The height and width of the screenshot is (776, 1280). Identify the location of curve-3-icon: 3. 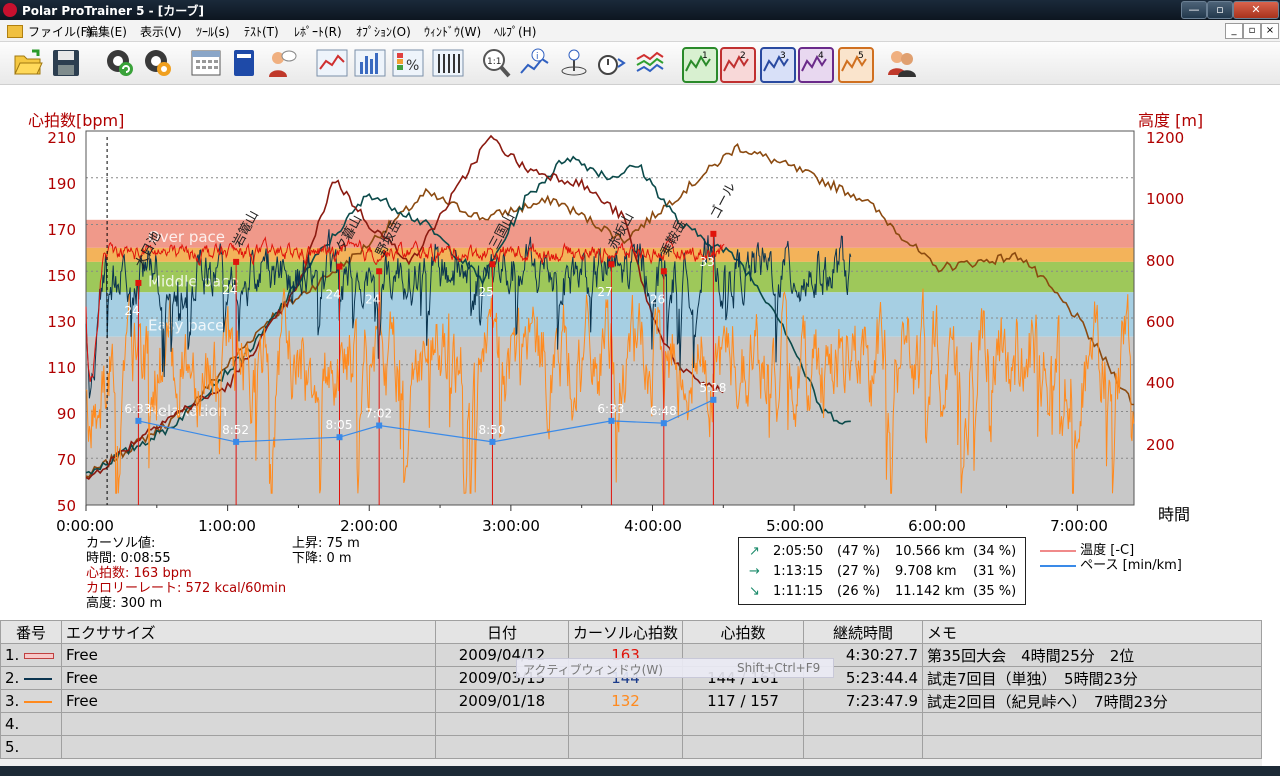
(778, 65).